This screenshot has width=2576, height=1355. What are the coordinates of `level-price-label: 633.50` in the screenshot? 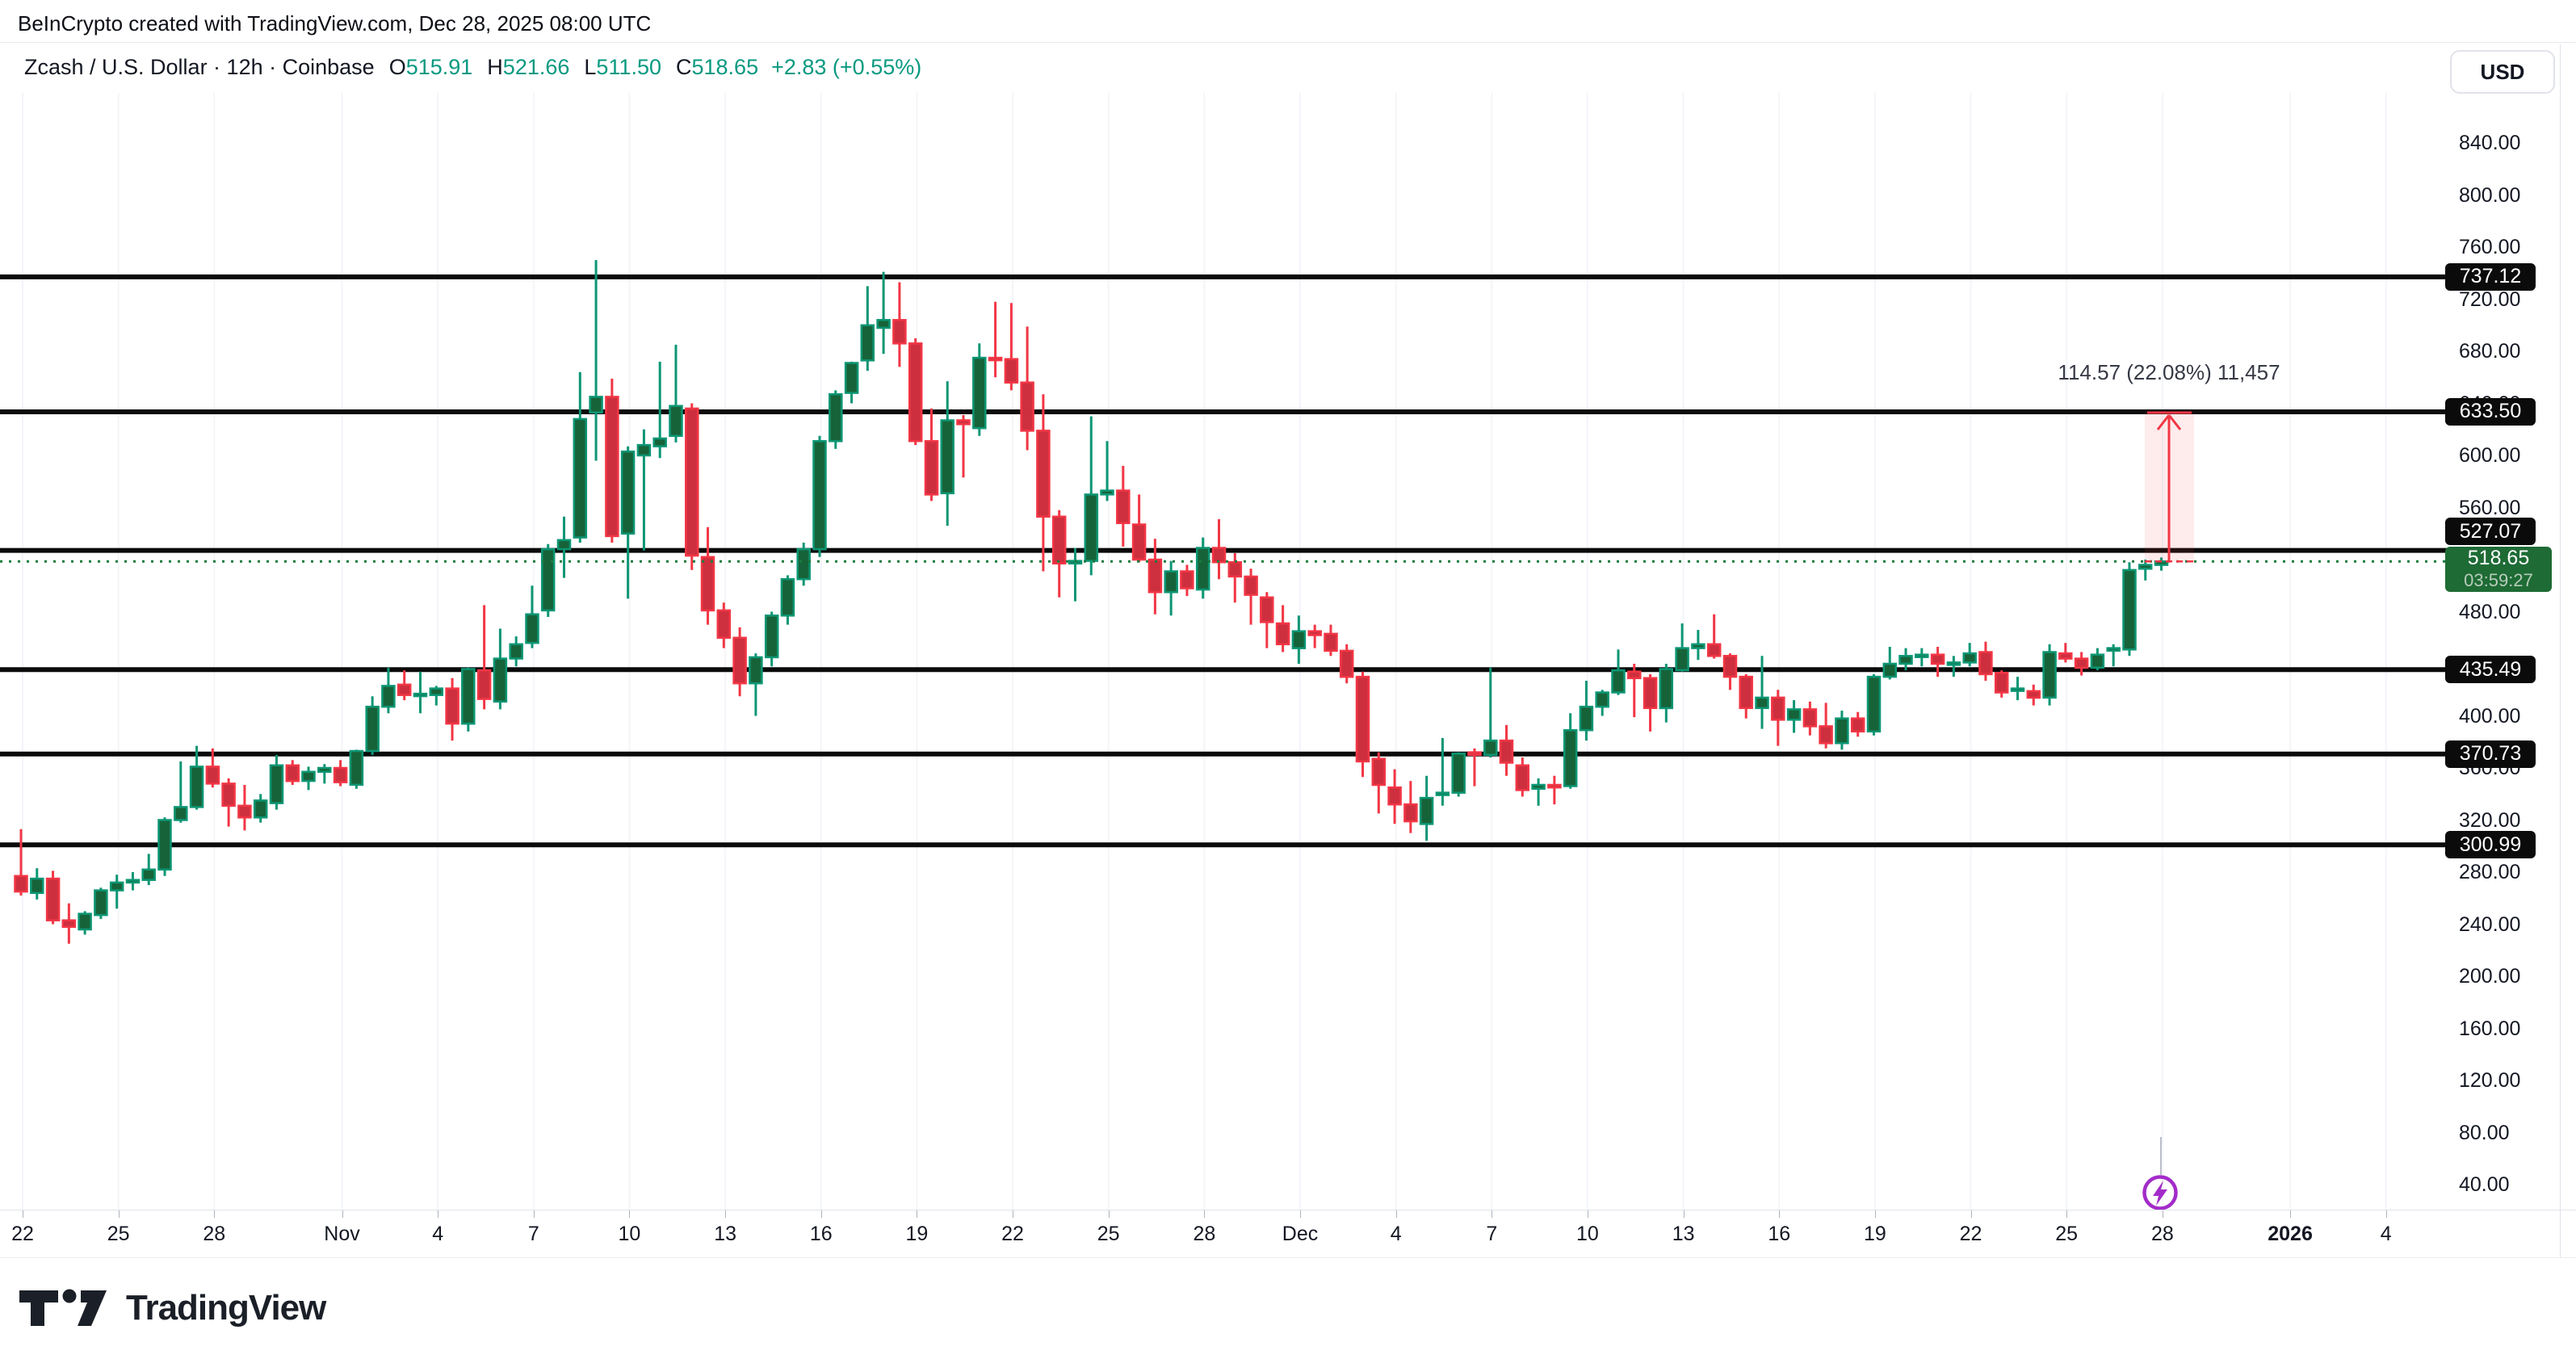 It's located at (2490, 412).